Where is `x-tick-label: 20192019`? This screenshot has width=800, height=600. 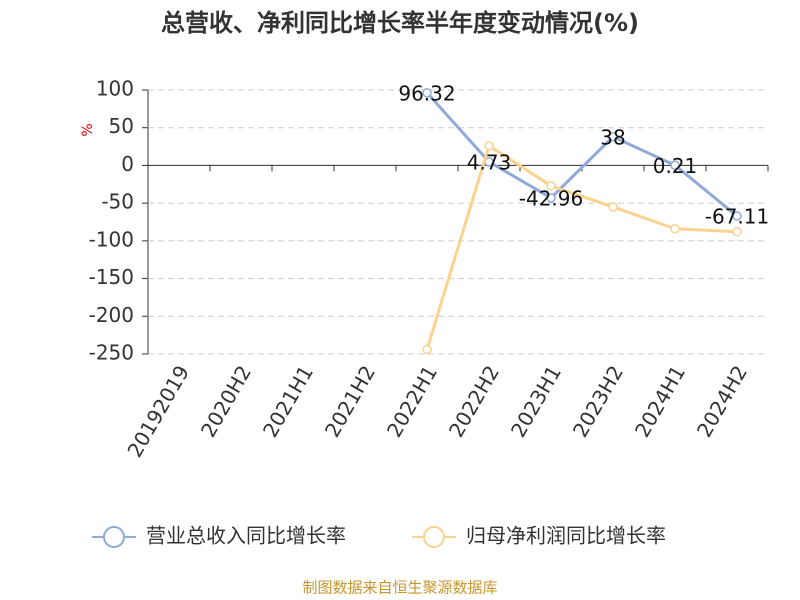 x-tick-label: 20192019 is located at coordinates (158, 411).